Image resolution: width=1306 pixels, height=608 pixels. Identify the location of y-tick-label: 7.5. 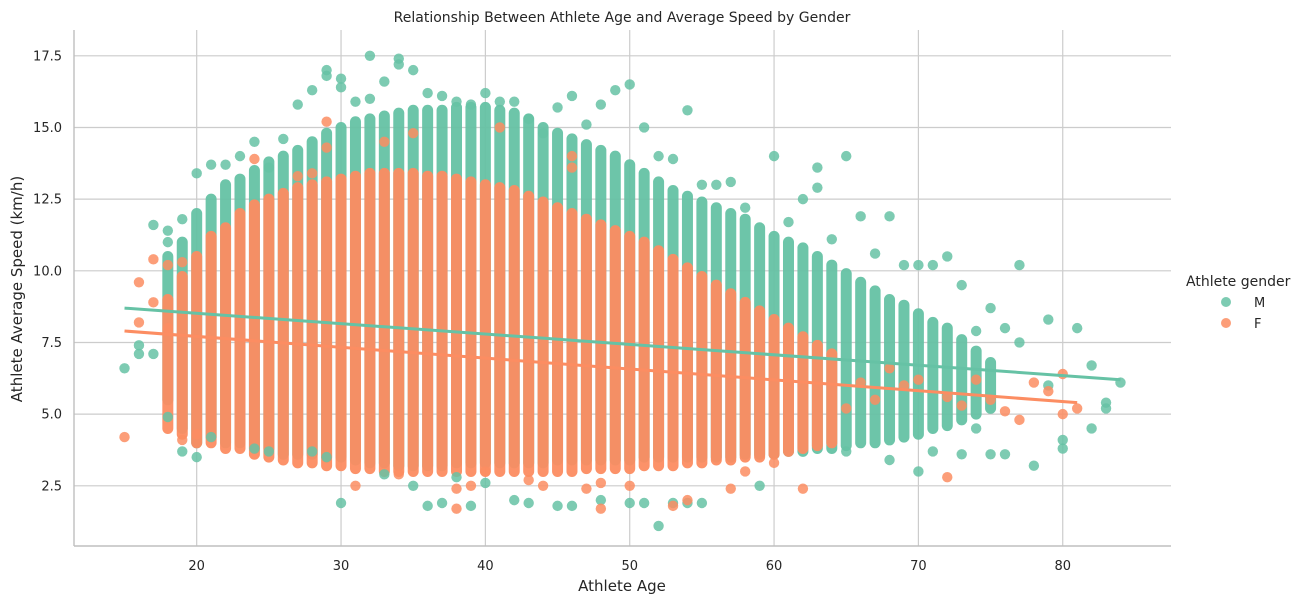
(51, 343).